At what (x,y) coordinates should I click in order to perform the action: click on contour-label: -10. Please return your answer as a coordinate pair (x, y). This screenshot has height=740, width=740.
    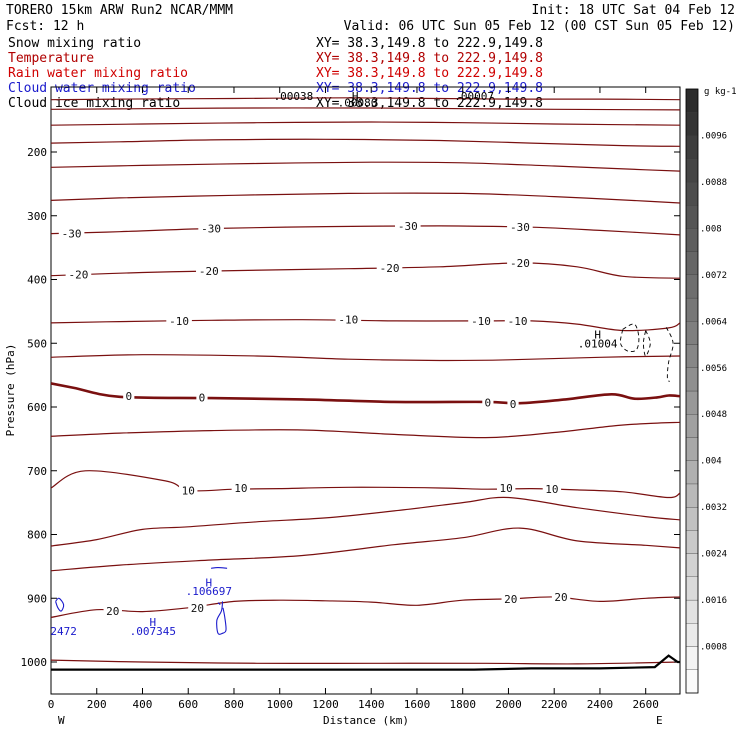
    Looking at the image, I should click on (518, 321).